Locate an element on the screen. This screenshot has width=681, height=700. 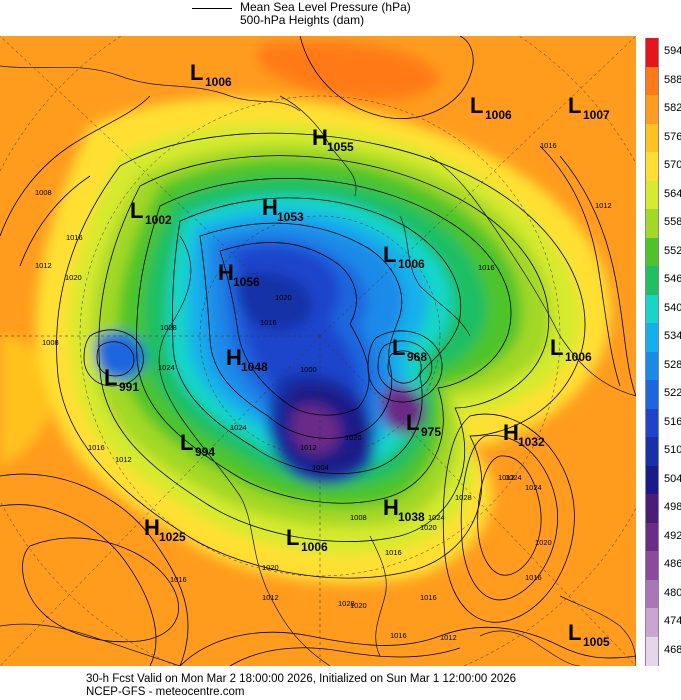
colorbar-label: 510 is located at coordinates (672, 450).